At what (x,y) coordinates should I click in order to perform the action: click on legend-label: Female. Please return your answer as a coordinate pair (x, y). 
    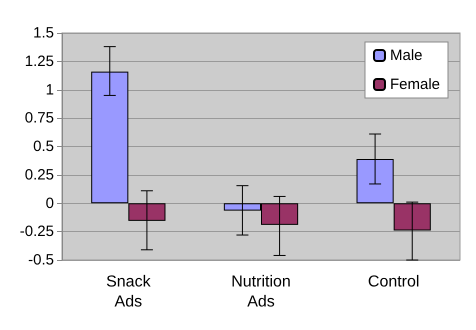
    Looking at the image, I should click on (415, 84).